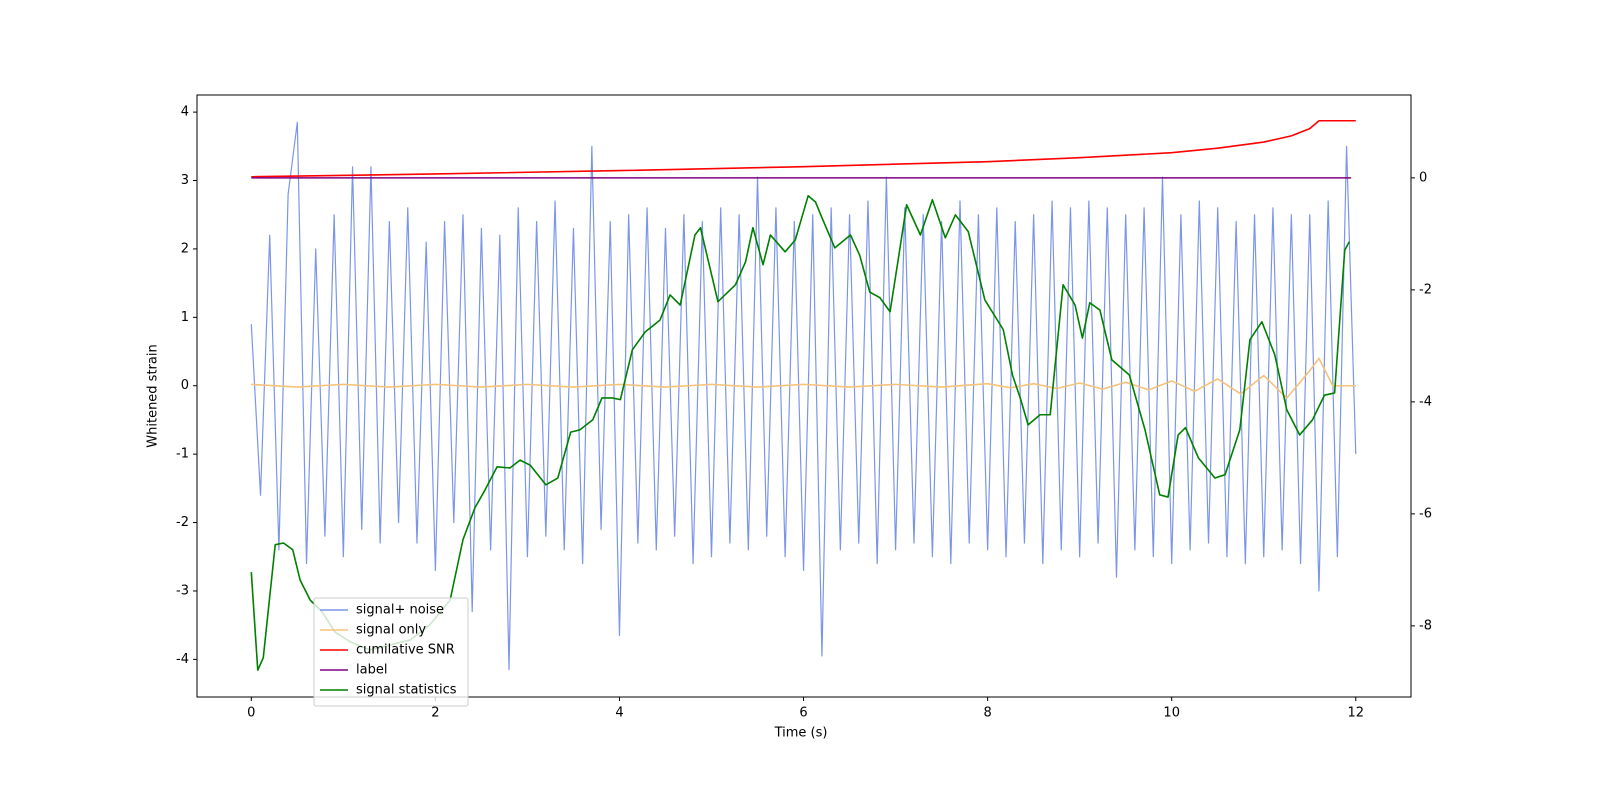  I want to click on legend-label: signal+ noise, so click(400, 610).